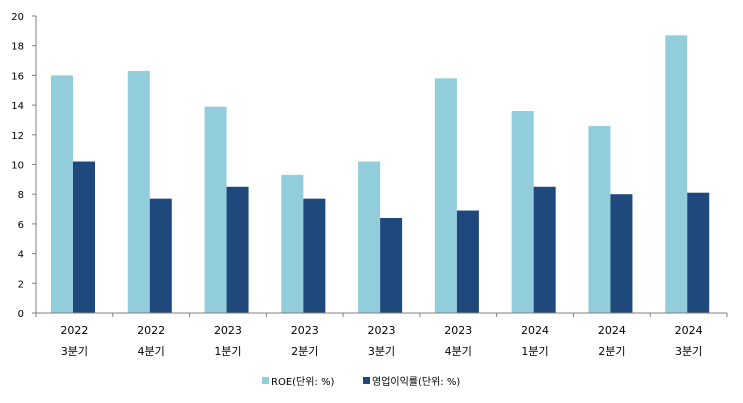  What do you see at coordinates (688, 351) in the screenshot?
I see `x-tick-quarter-8: 3분기` at bounding box center [688, 351].